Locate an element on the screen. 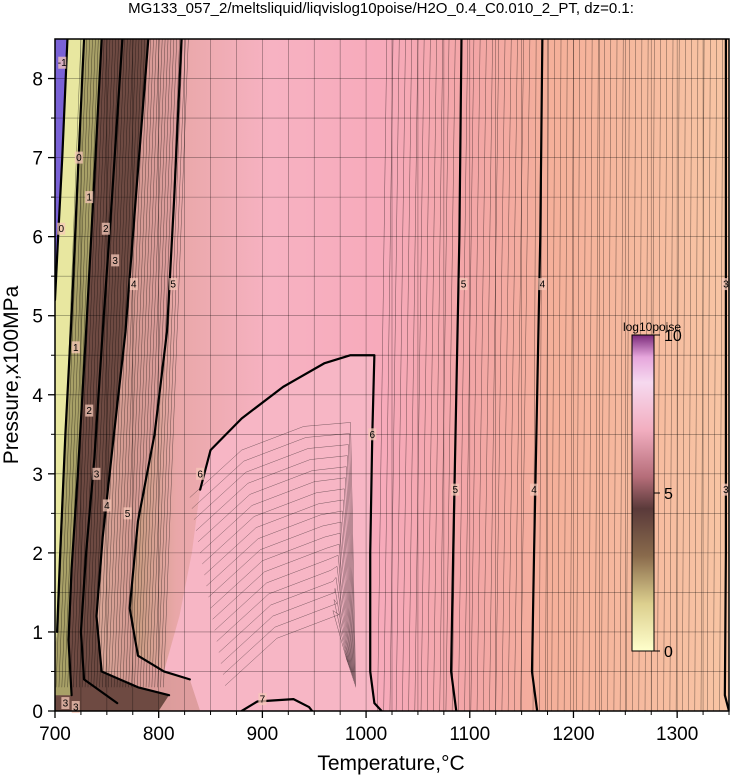  colorbar: log10poise 0 5 10 is located at coordinates (652, 490).